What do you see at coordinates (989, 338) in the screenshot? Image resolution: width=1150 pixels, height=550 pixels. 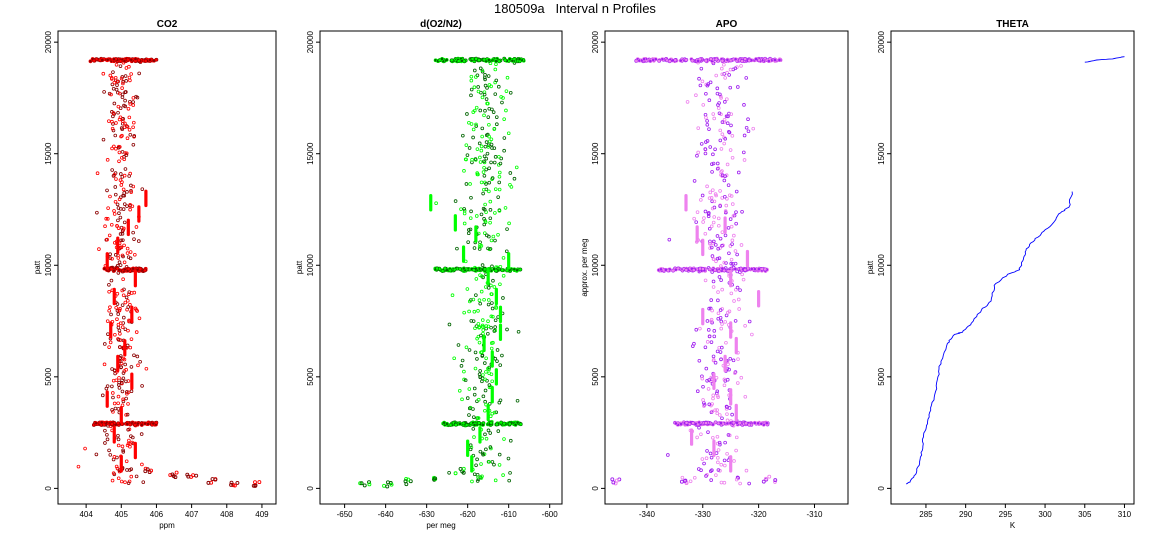 I see `series-line-profile` at bounding box center [989, 338].